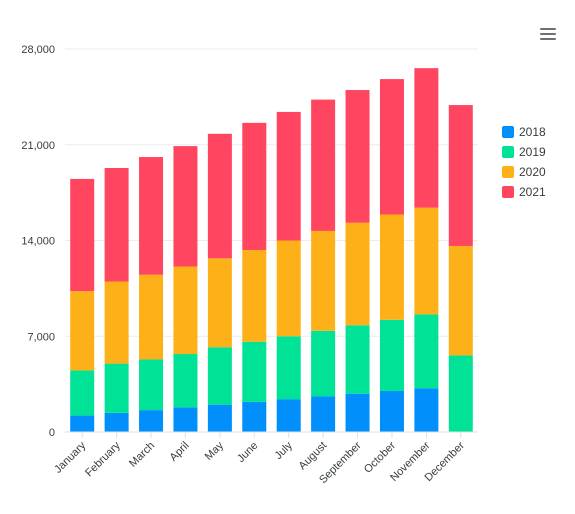 The image size is (575, 514). I want to click on hamburger-menu-icon, so click(548, 34).